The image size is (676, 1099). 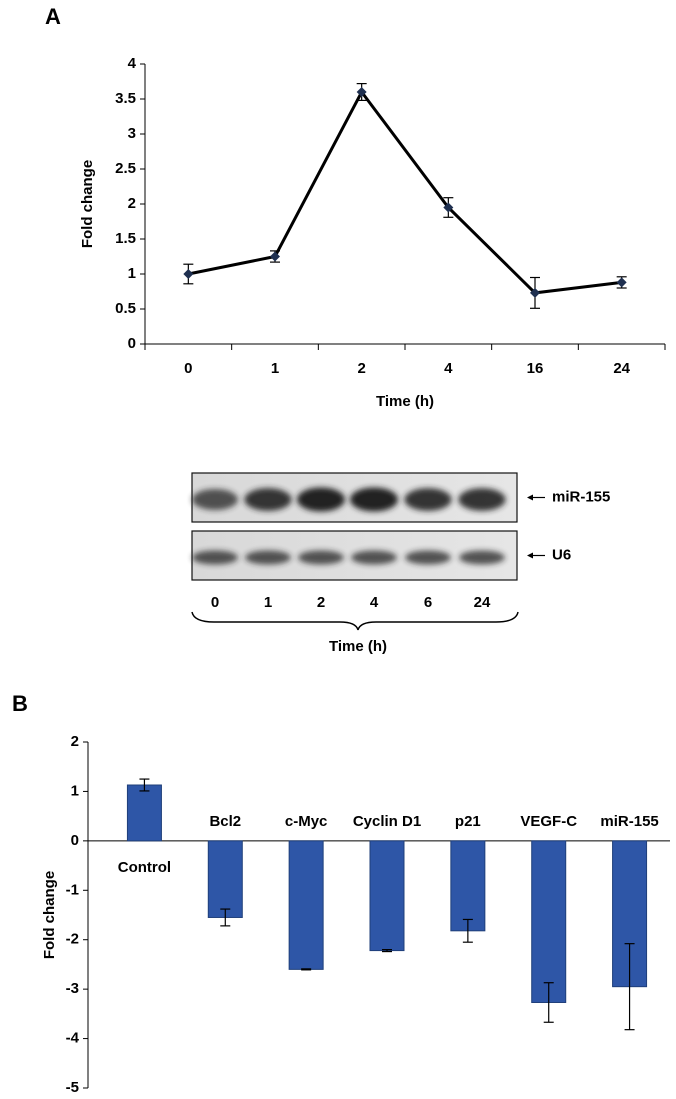 What do you see at coordinates (361, 368) in the screenshot?
I see `x-tick-label: 2` at bounding box center [361, 368].